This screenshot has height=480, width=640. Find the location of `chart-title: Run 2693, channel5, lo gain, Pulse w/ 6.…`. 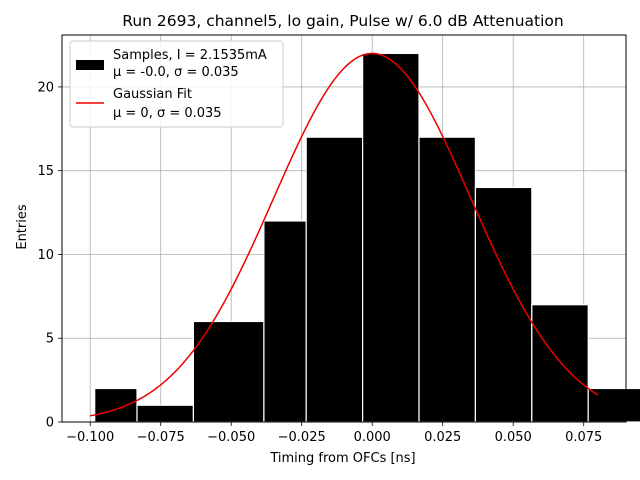

chart-title: Run 2693, channel5, lo gain, Pulse w/ 6.… is located at coordinates (342, 21).